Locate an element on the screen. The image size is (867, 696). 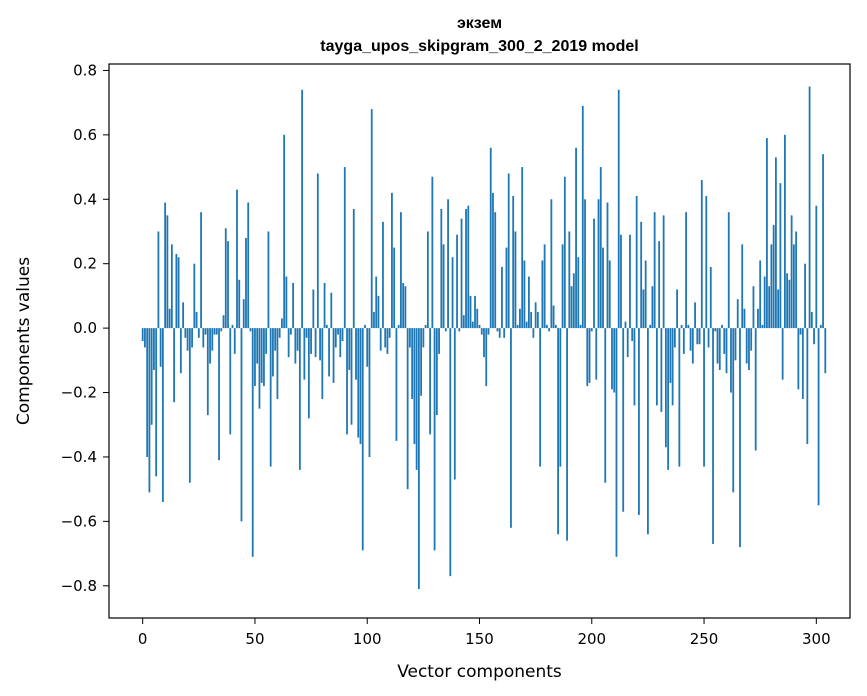
y-tick-label: −0.6 is located at coordinates (79, 521).